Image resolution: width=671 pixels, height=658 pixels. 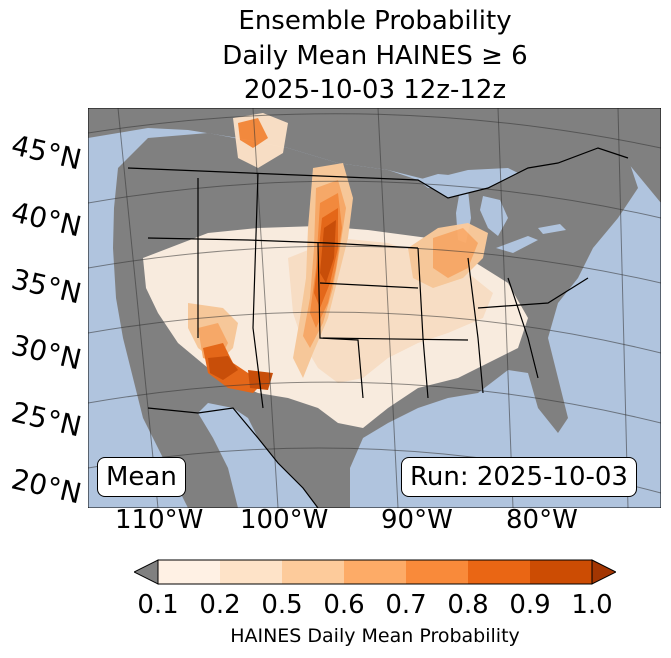 I want to click on canada-land, so click(x=374, y=155).